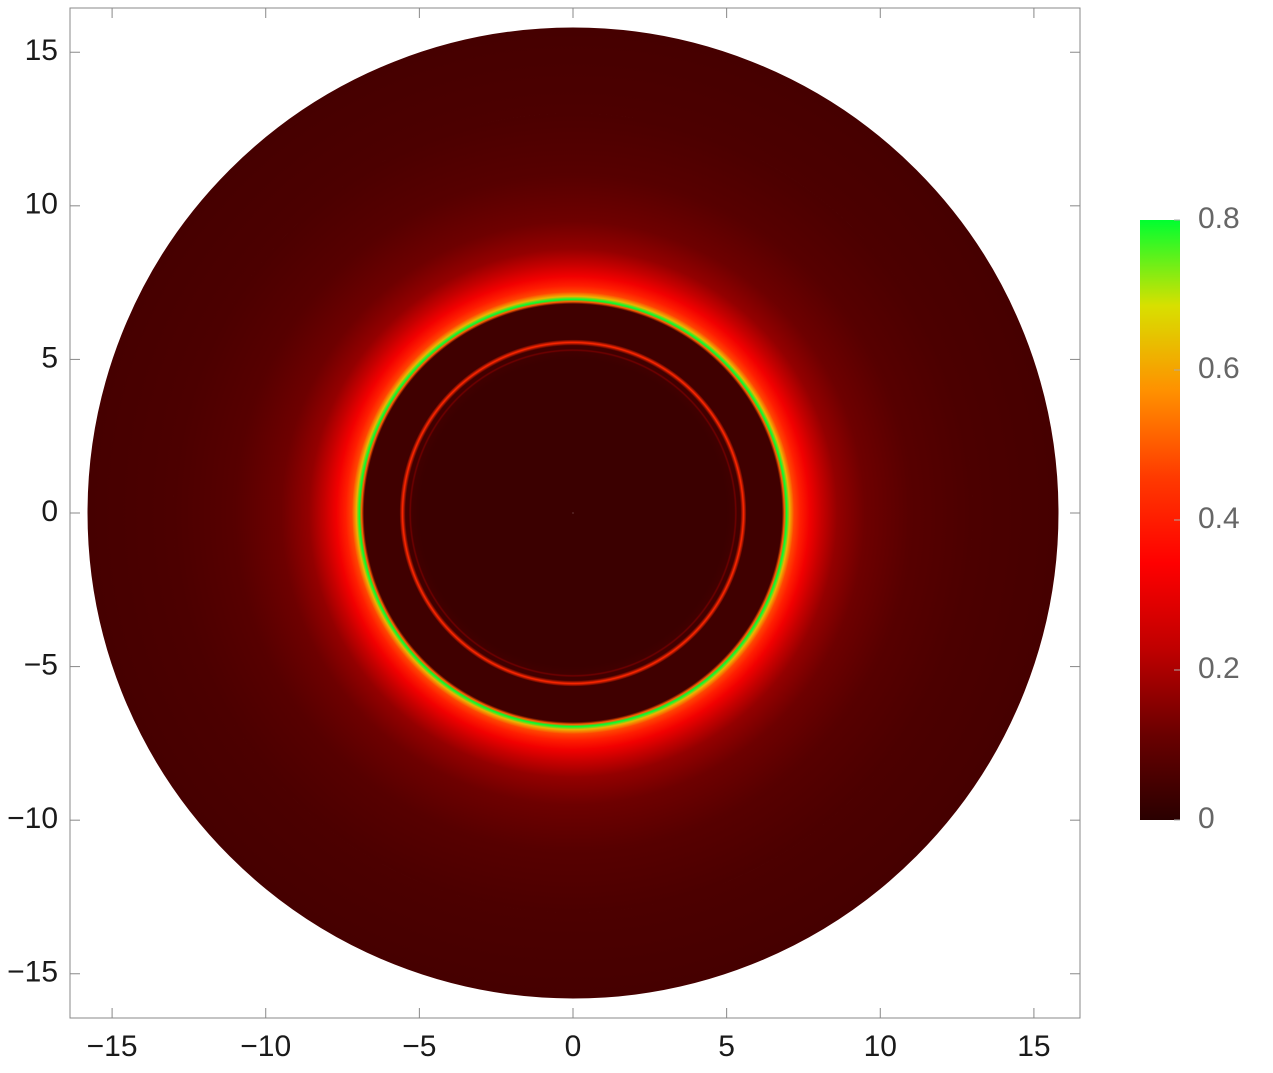 This screenshot has height=1073, width=1273. I want to click on y-tick-label: 5, so click(49, 357).